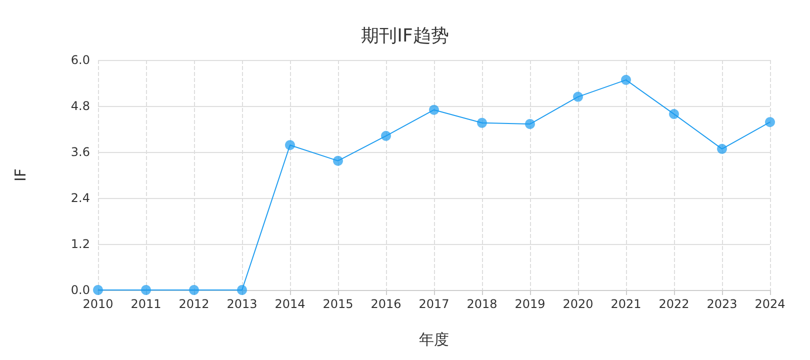 The height and width of the screenshot is (360, 810). What do you see at coordinates (290, 304) in the screenshot?
I see `x-tick-label: 2014` at bounding box center [290, 304].